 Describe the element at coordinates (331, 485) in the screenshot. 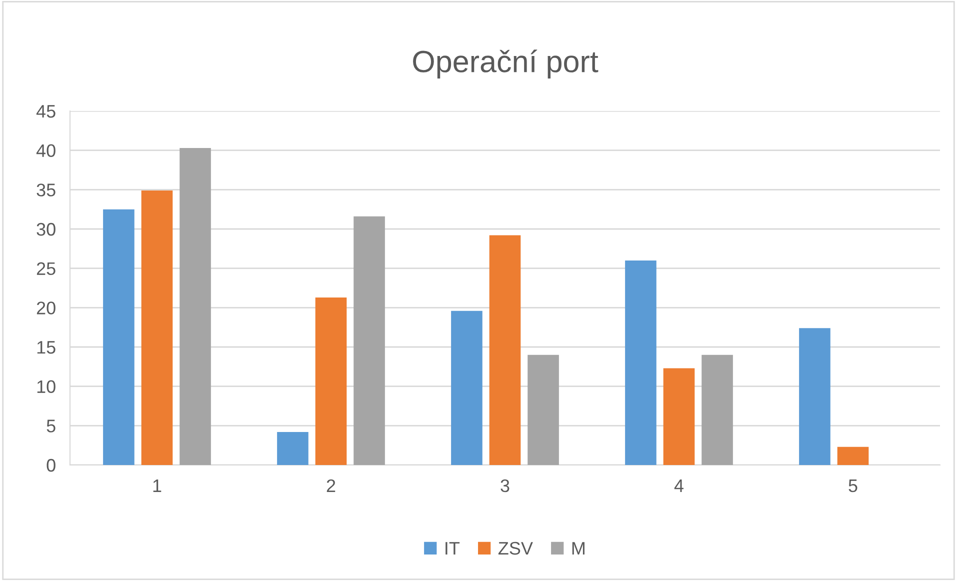

I see `x-tick-label: 2` at that location.